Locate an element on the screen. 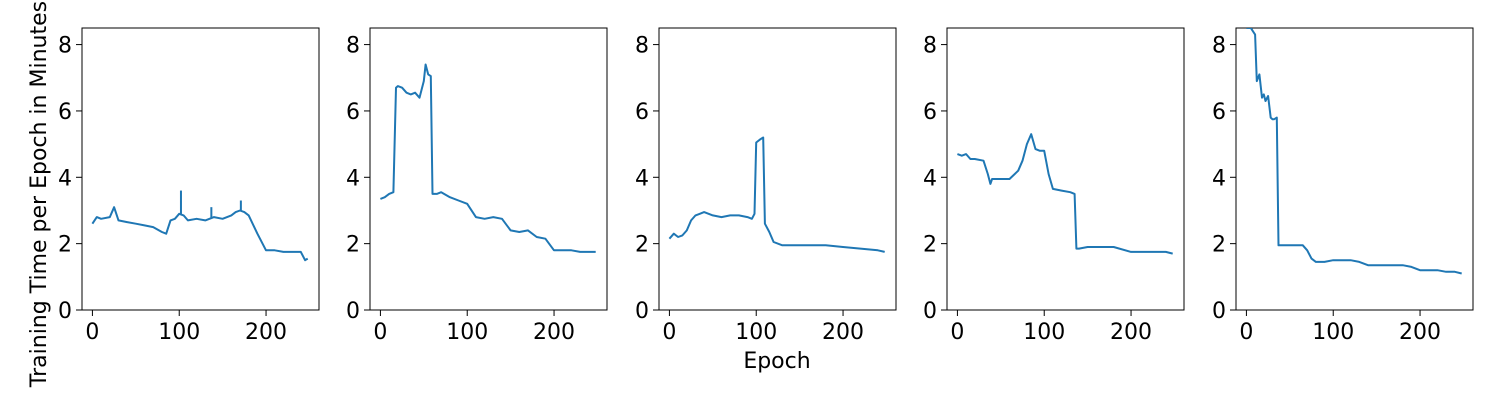 The height and width of the screenshot is (400, 1500). subplot-4: 0 2 4 6 8 0 100 200 is located at coordinates (1054, 186).